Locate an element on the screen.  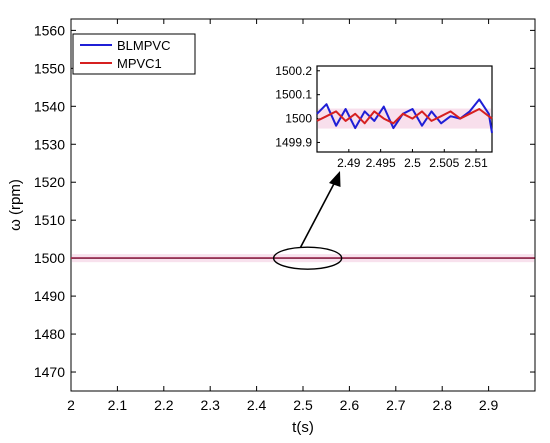
y-tick-label: 1540 is located at coordinates (49, 106).